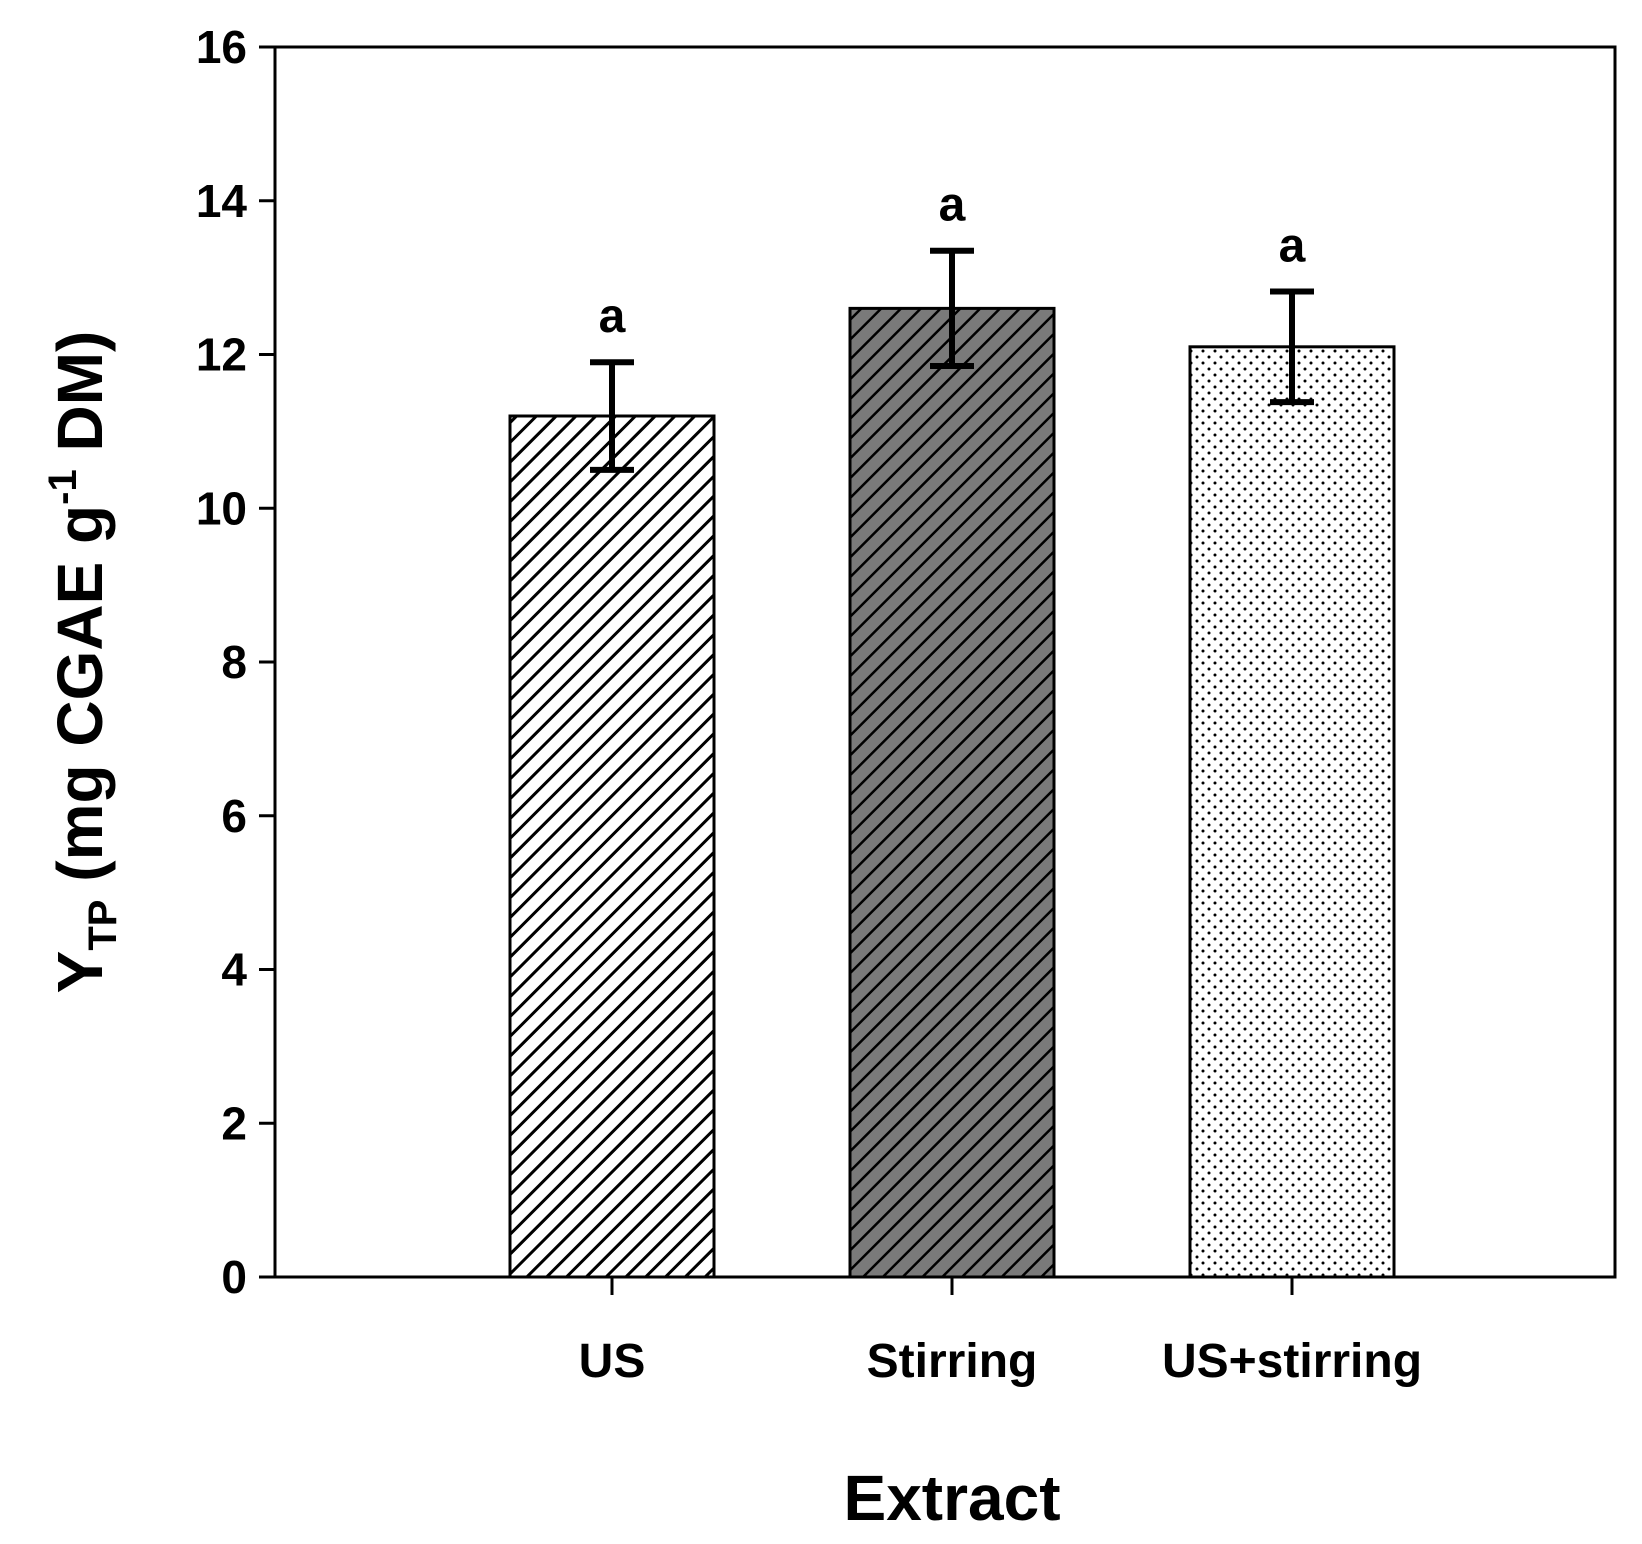 This screenshot has width=1642, height=1544. I want to click on y-axis-title-subscript: TP, so click(103, 925).